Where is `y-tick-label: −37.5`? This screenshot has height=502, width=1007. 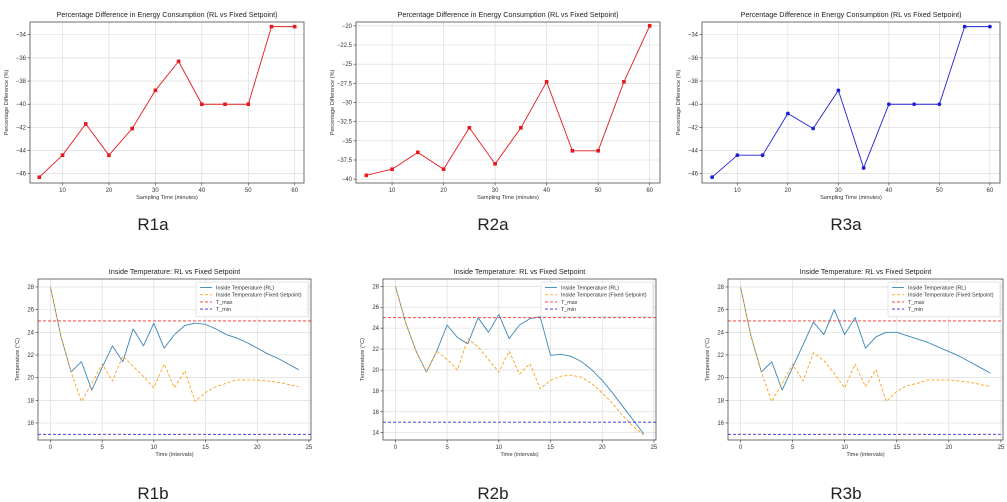
y-tick-label: −37.5 is located at coordinates (345, 161).